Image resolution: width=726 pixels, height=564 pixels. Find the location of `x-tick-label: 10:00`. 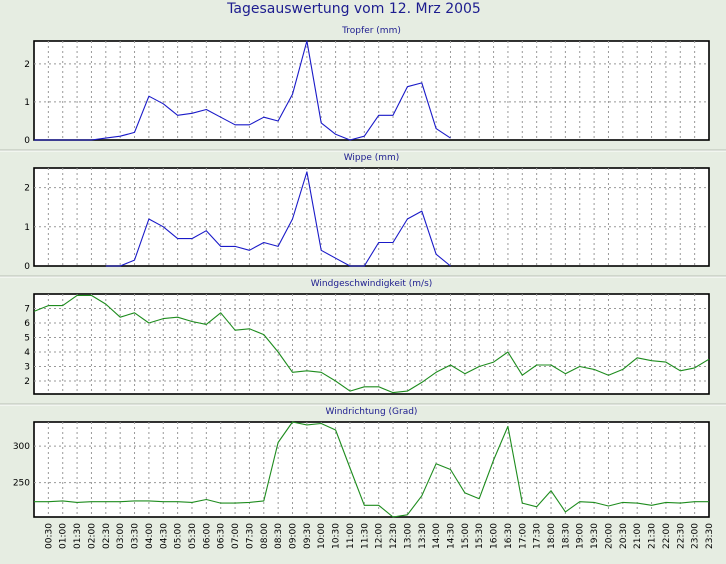

x-tick-label: 10:00 is located at coordinates (322, 536).